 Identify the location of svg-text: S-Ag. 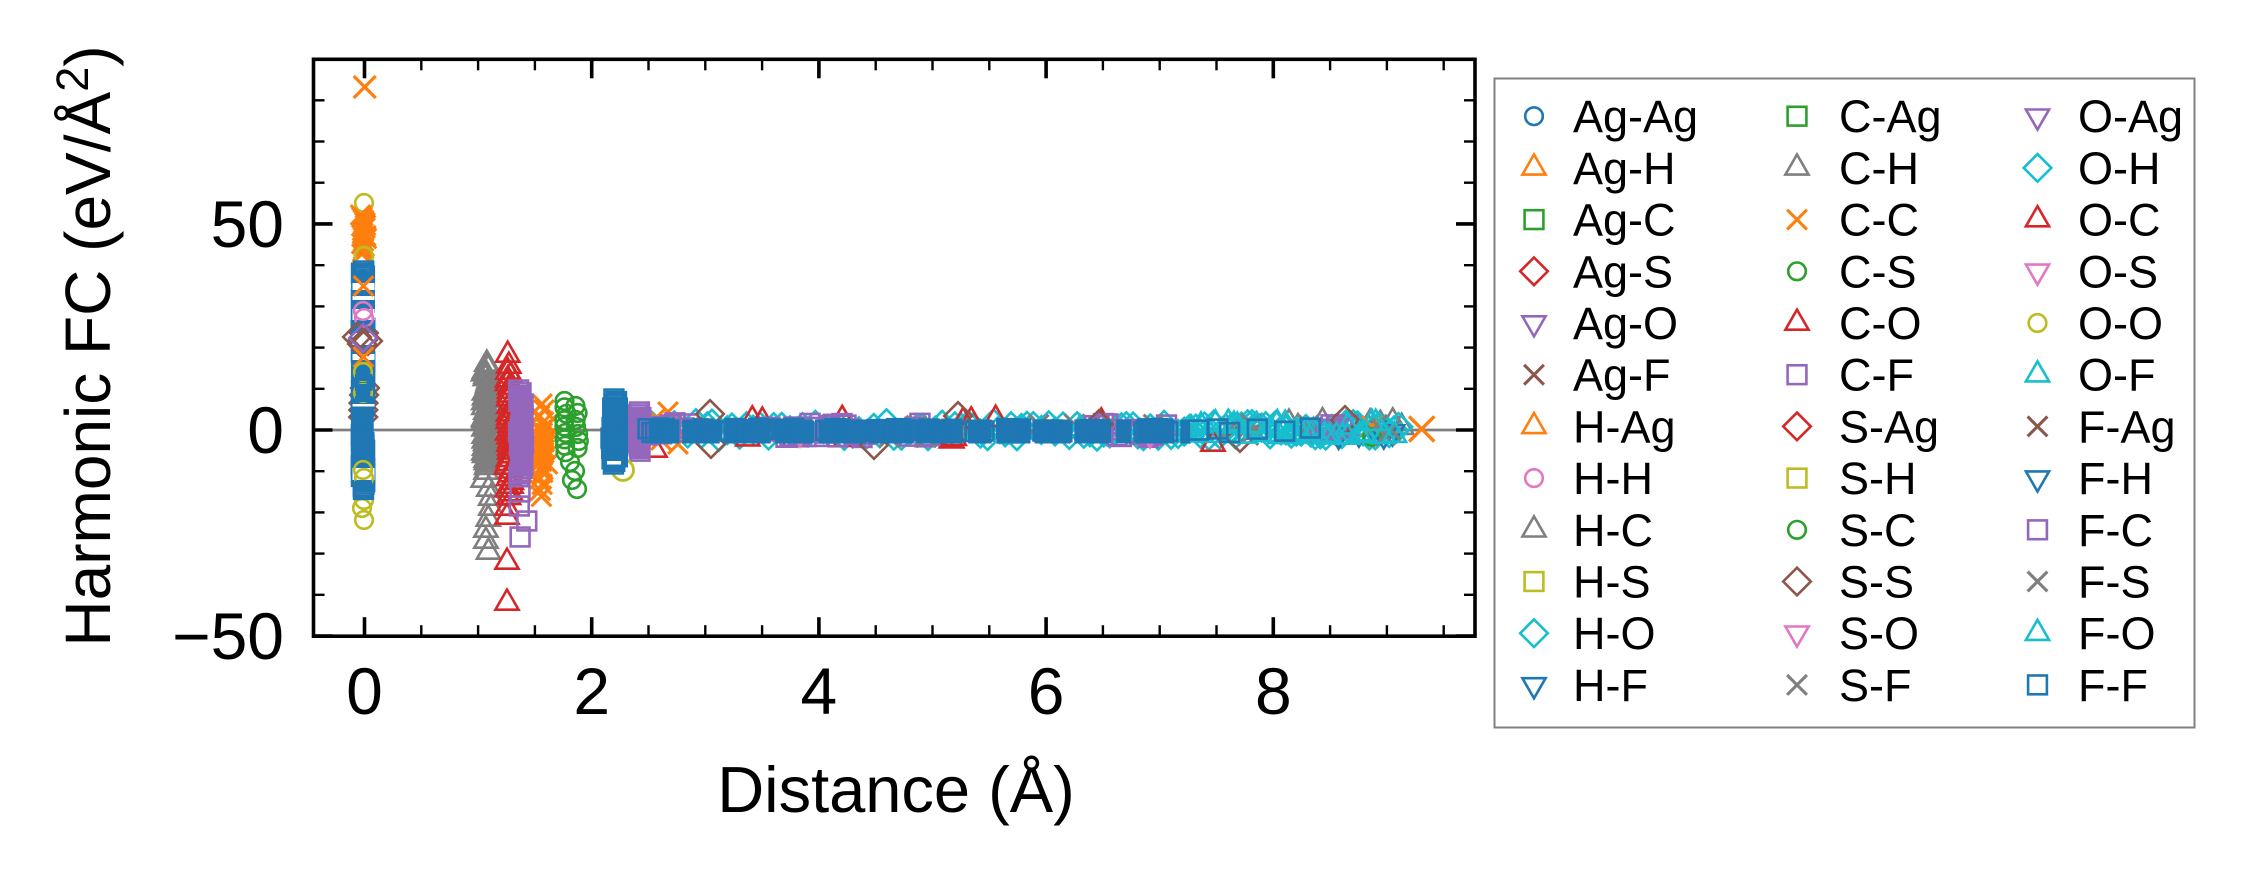
(1889, 426).